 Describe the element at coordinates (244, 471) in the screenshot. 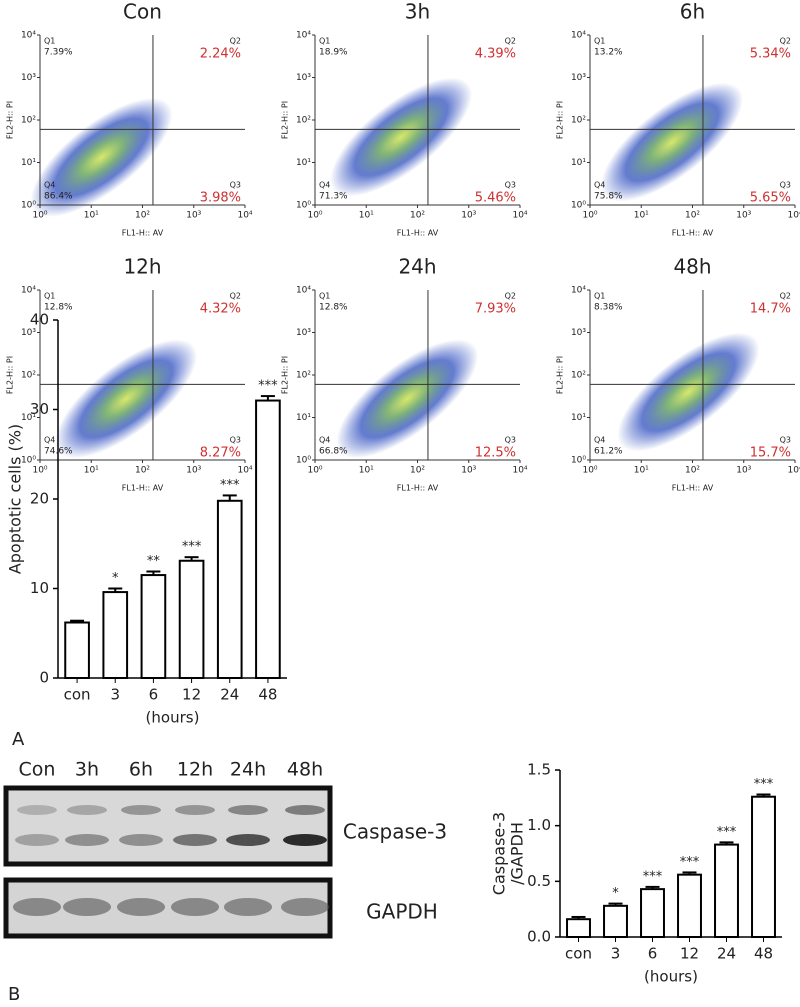

I see `x-tick-label: 10⁴` at that location.